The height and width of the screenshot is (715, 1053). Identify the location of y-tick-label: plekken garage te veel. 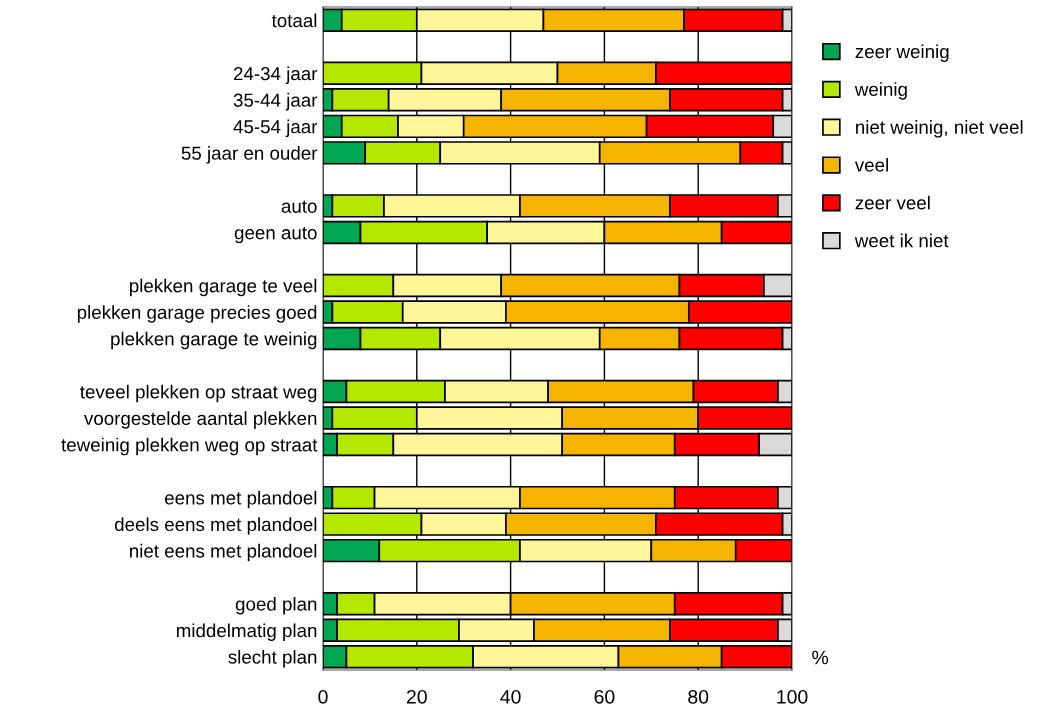
(223, 287).